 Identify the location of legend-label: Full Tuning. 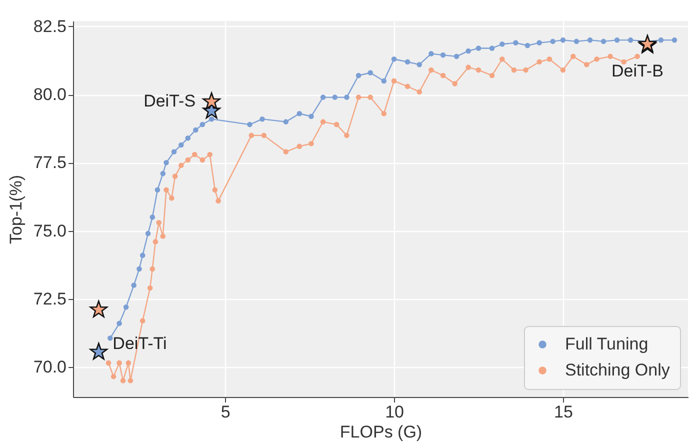
(606, 344).